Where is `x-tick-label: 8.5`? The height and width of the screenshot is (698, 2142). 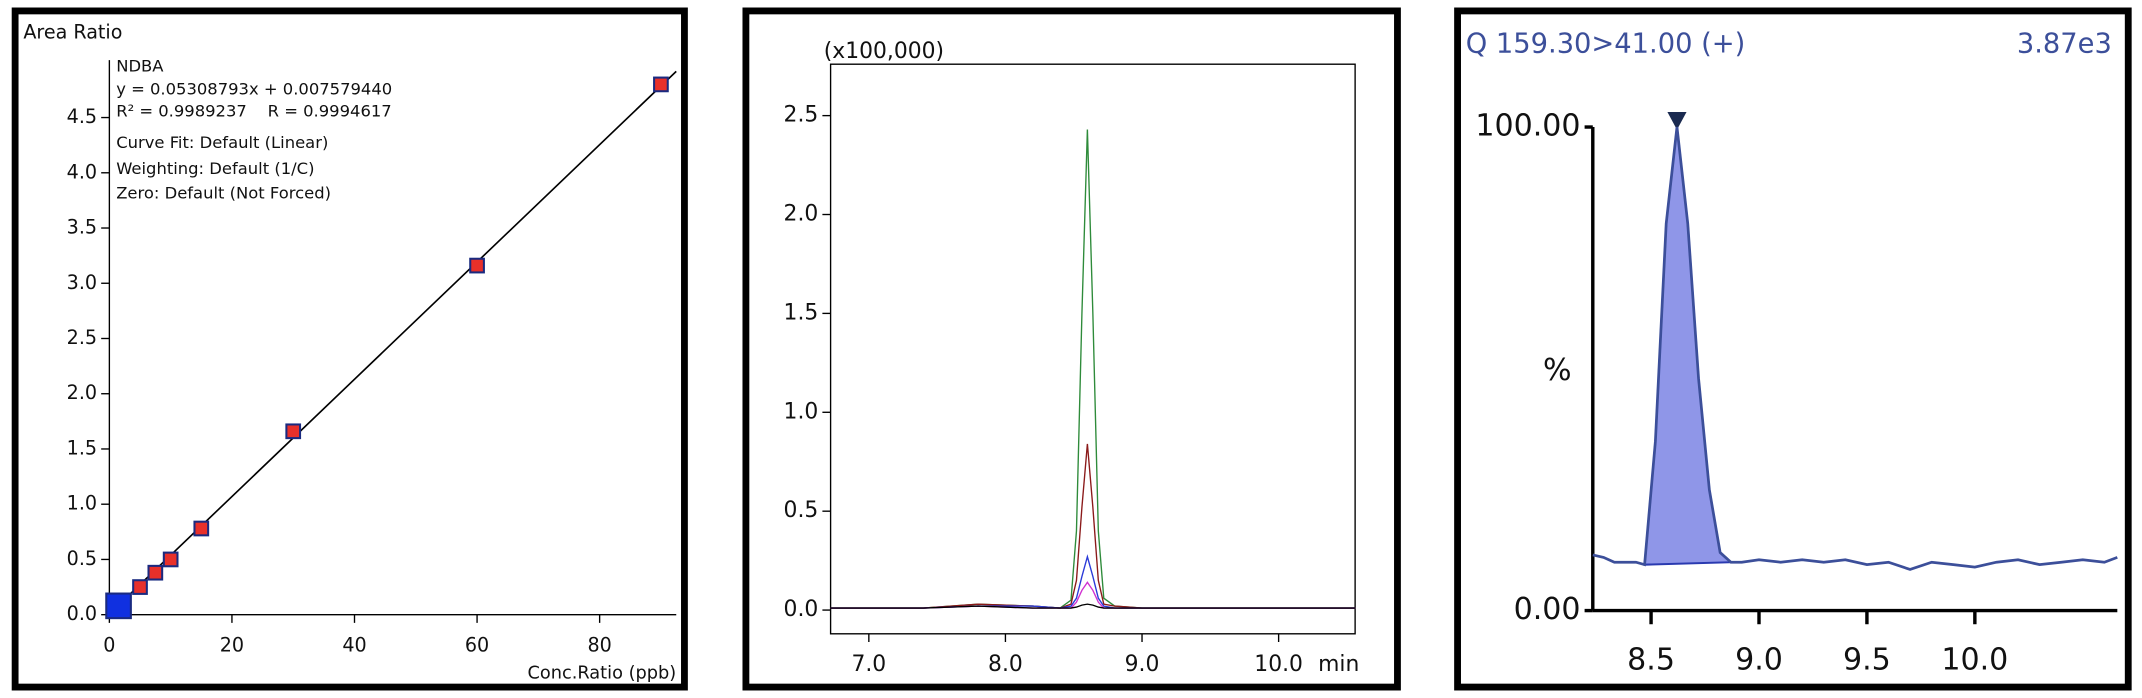 x-tick-label: 8.5 is located at coordinates (1651, 660).